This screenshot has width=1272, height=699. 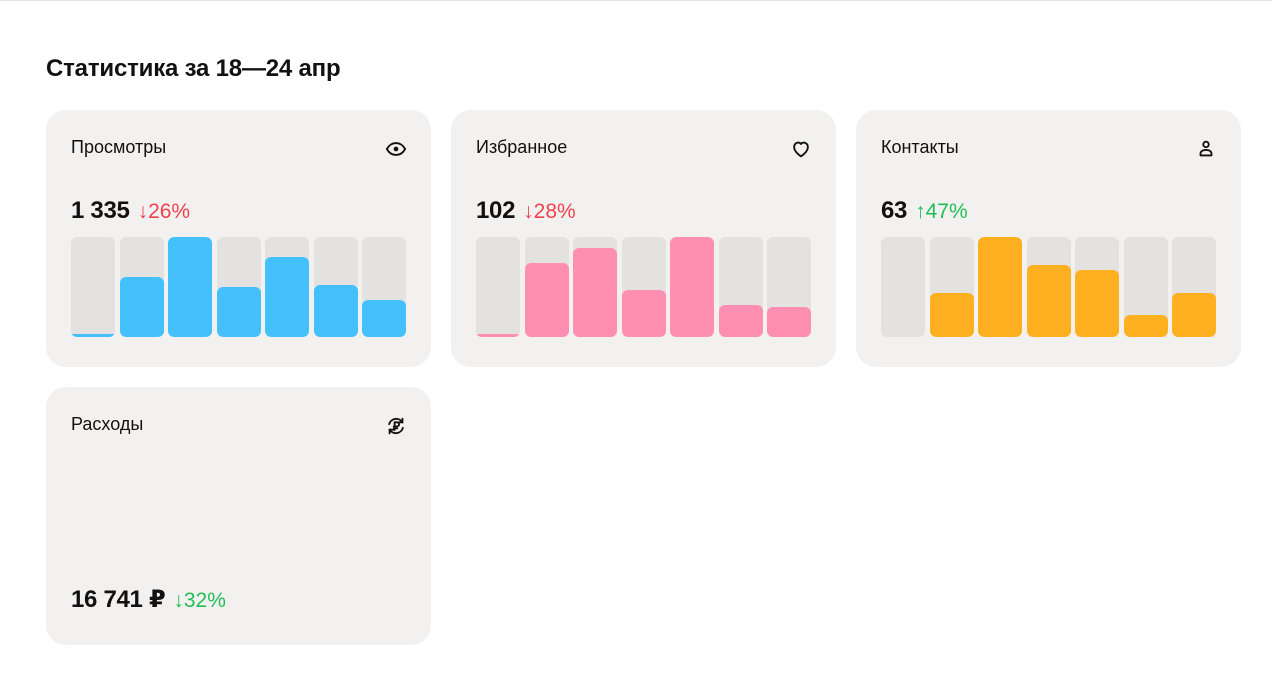 I want to click on metric-value: 1 335, so click(x=100, y=210).